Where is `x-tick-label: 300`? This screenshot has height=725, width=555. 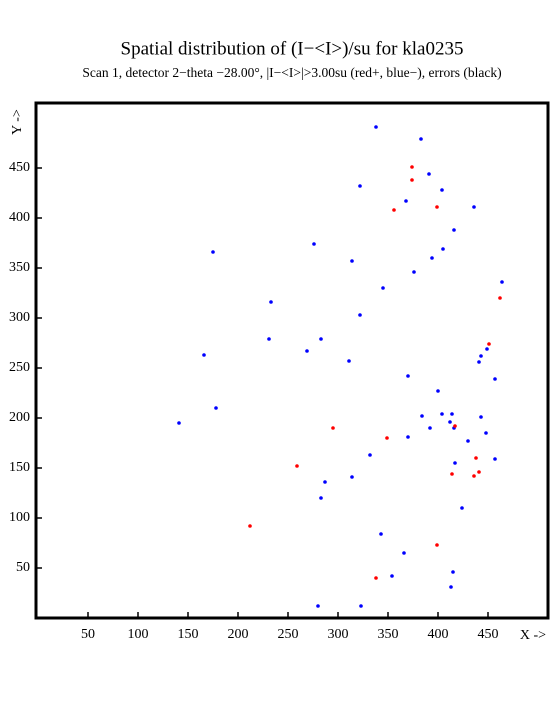 x-tick-label: 300 is located at coordinates (338, 634).